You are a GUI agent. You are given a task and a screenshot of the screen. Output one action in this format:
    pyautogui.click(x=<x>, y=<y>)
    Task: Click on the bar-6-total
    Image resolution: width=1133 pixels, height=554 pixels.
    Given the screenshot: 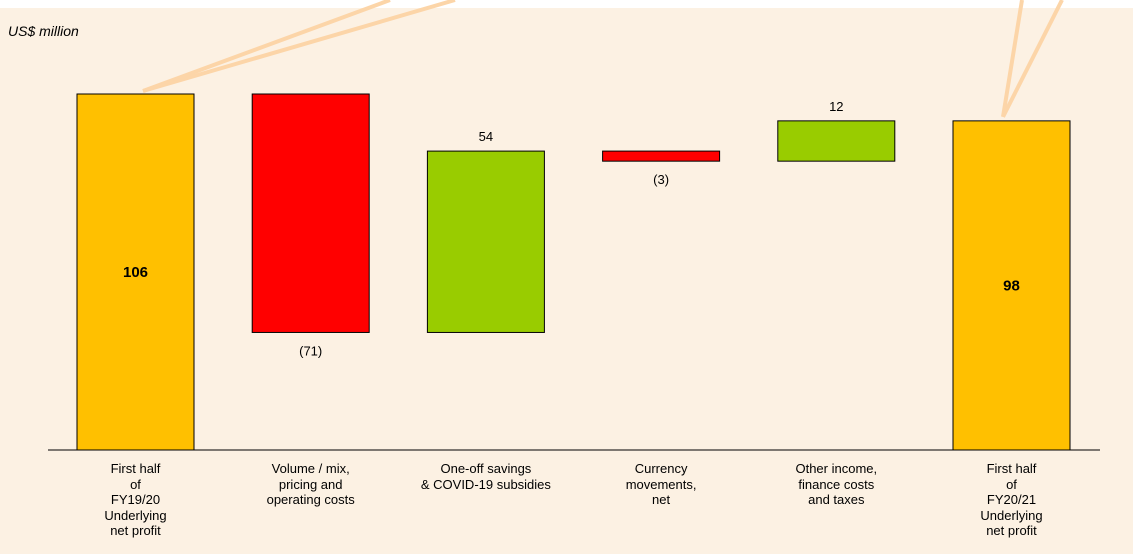 What is the action you would take?
    pyautogui.click(x=1011, y=285)
    